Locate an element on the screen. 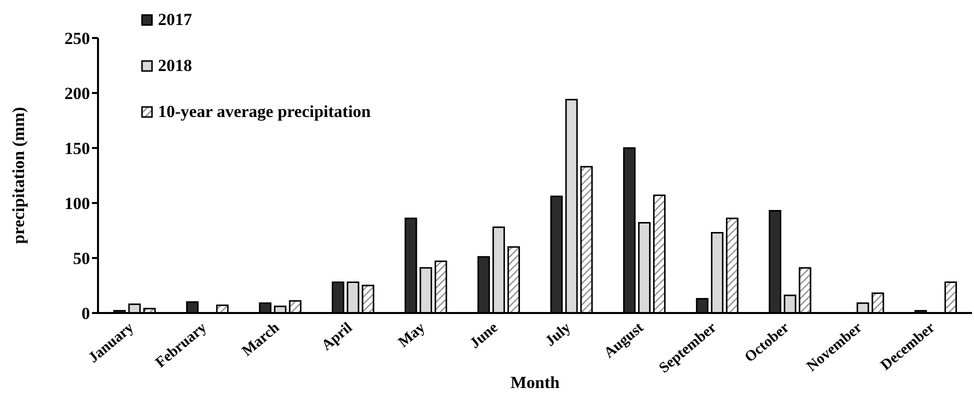 This screenshot has width=974, height=405. x-tick-label: July is located at coordinates (558, 334).